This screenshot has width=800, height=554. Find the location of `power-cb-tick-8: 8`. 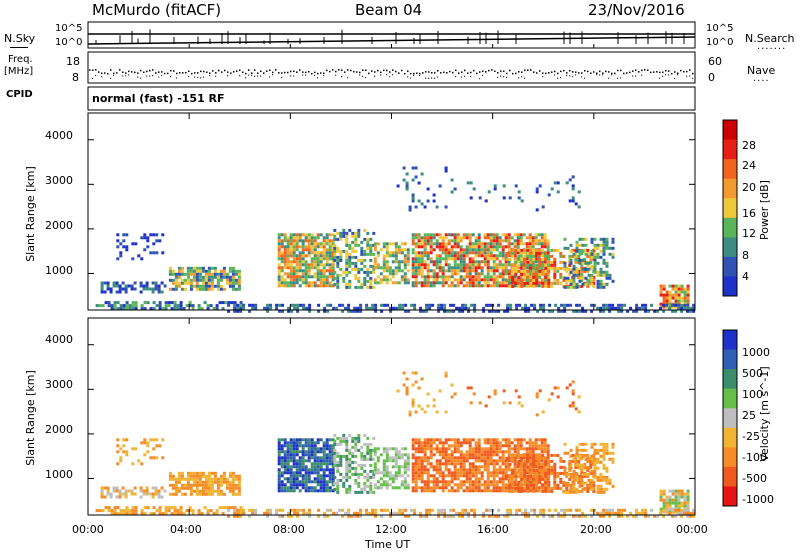

power-cb-tick-8: 8 is located at coordinates (745, 255).